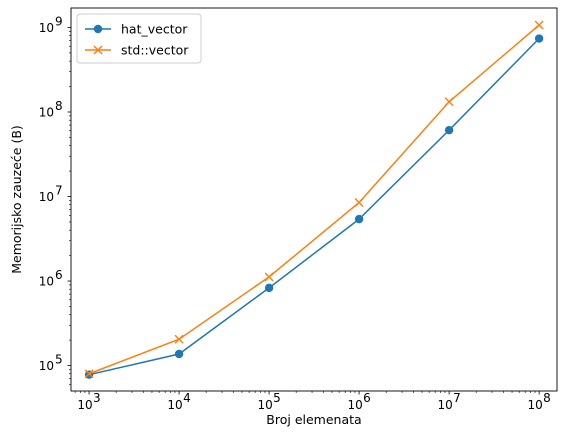  What do you see at coordinates (59, 360) in the screenshot?
I see `y-tick-exponent: 5` at bounding box center [59, 360].